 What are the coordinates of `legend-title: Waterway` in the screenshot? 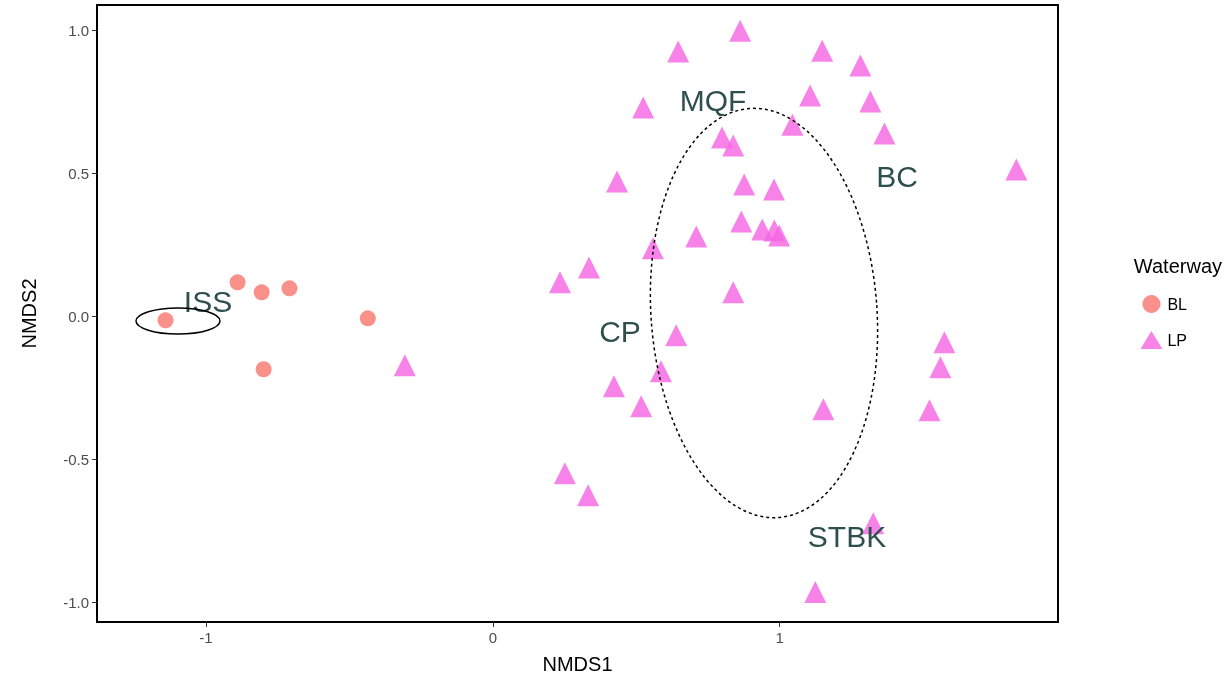 It's located at (1178, 266).